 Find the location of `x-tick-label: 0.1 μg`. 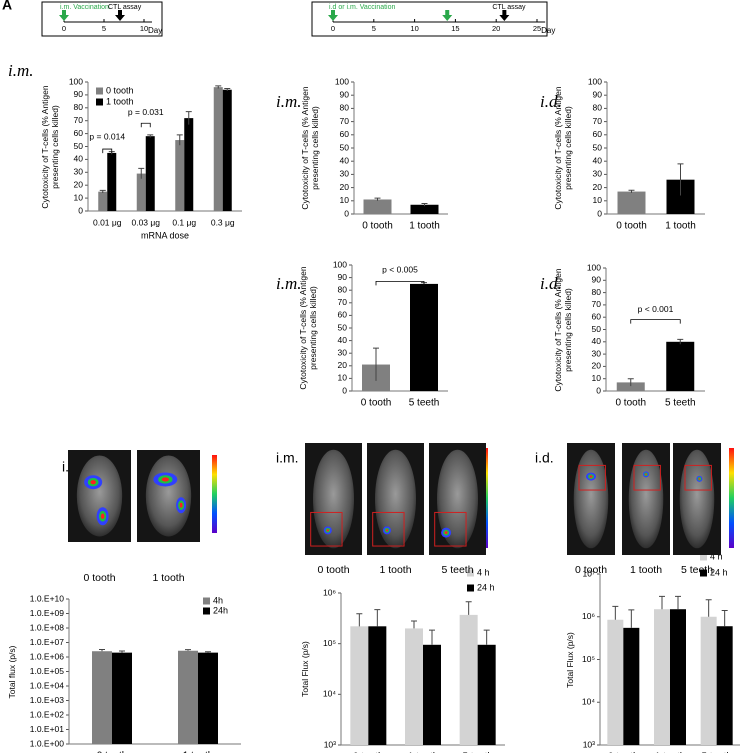

x-tick-label: 0.1 μg is located at coordinates (184, 222).